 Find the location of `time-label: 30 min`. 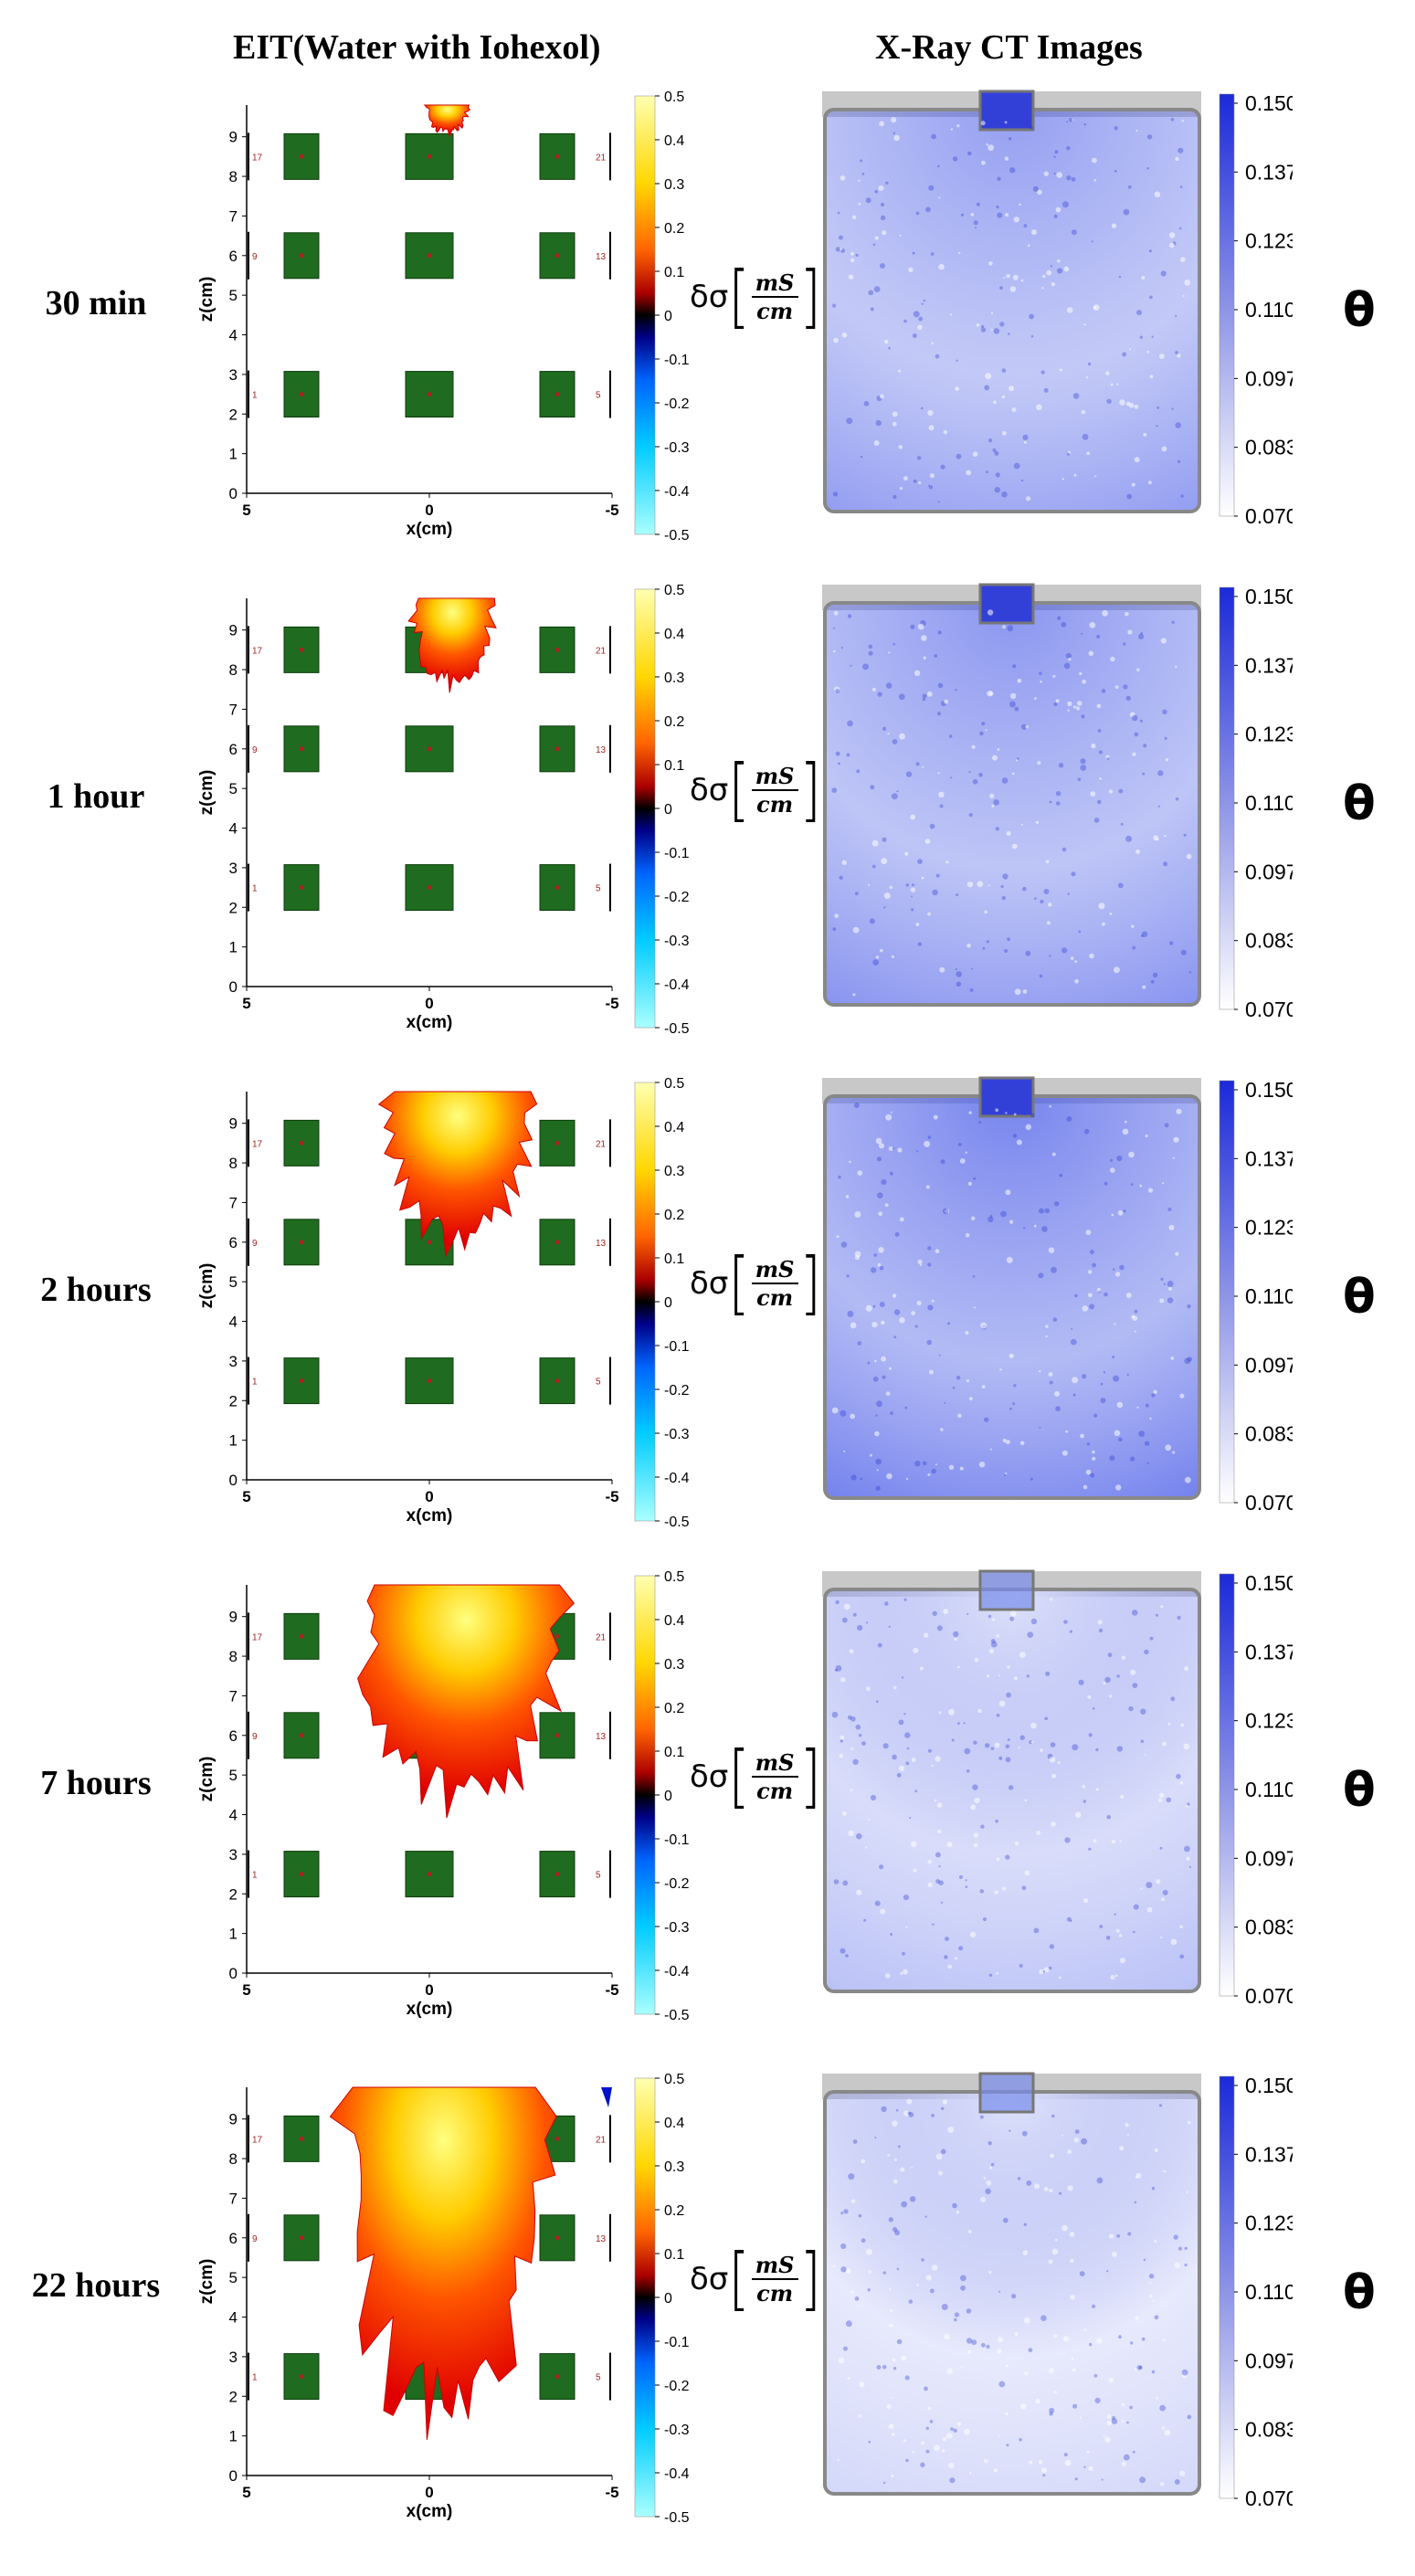

time-label: 30 min is located at coordinates (96, 303).